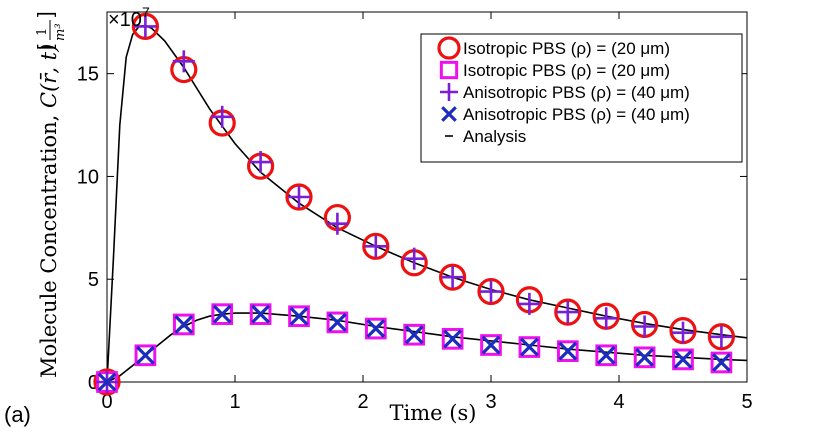  I want to click on x-tick-label: 0, so click(106, 402).